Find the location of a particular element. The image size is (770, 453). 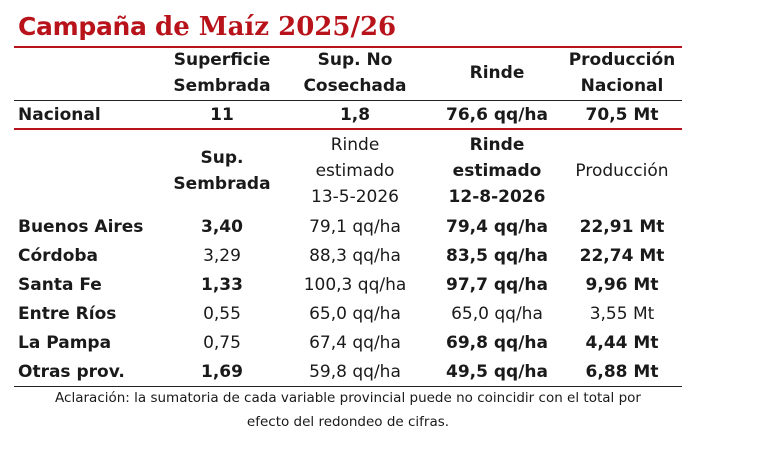

header-rinde-previo: Rinde estimado 13-5-2026 is located at coordinates (355, 171).